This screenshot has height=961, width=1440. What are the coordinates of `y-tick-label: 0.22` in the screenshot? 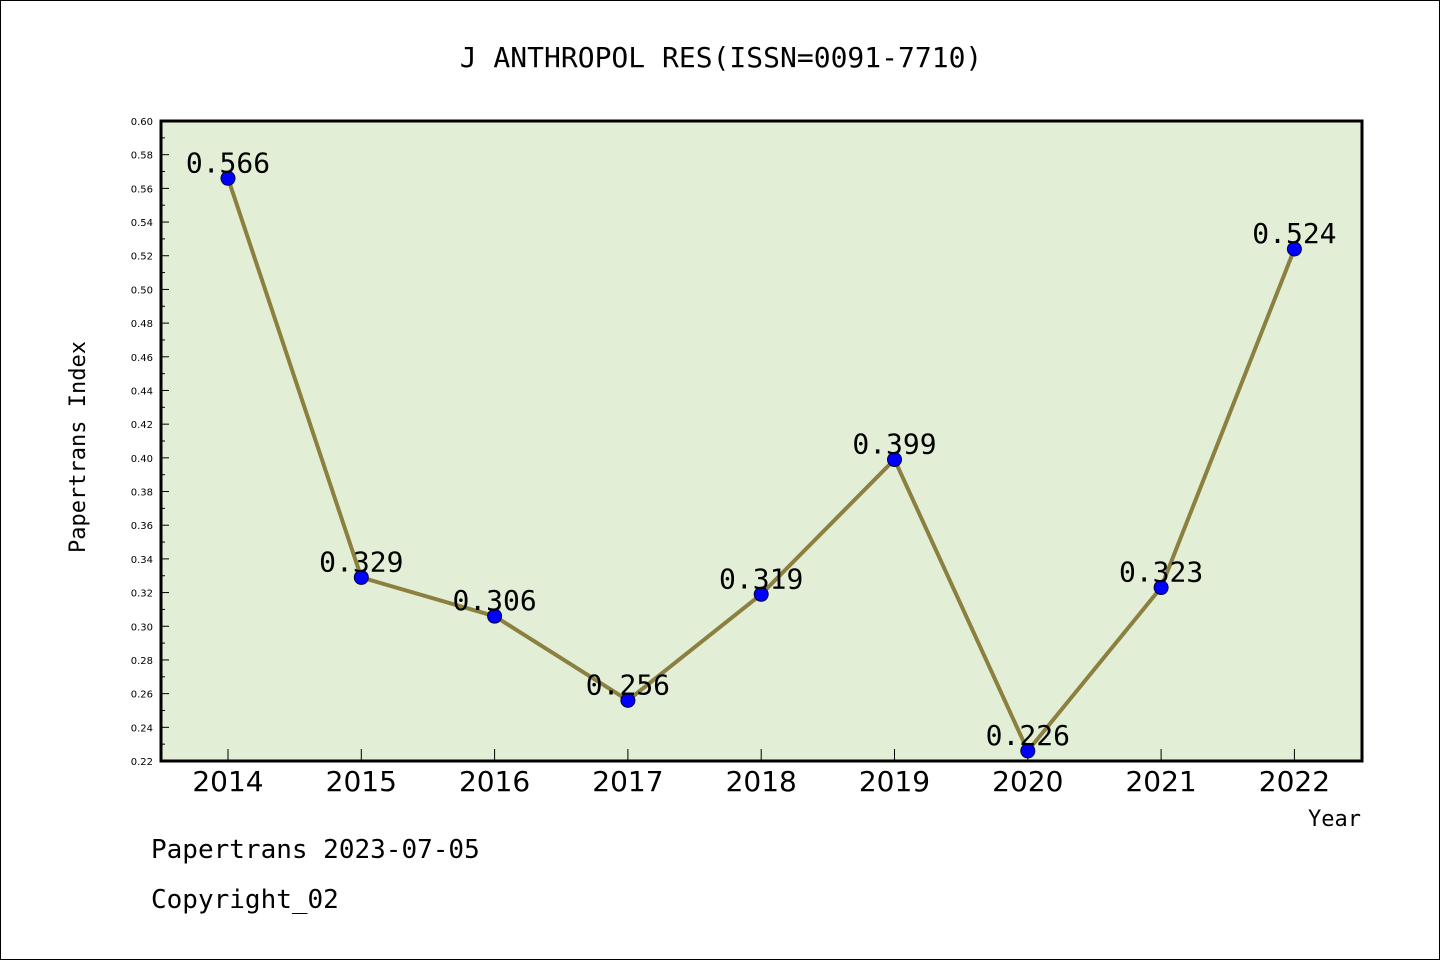 It's located at (142, 762).